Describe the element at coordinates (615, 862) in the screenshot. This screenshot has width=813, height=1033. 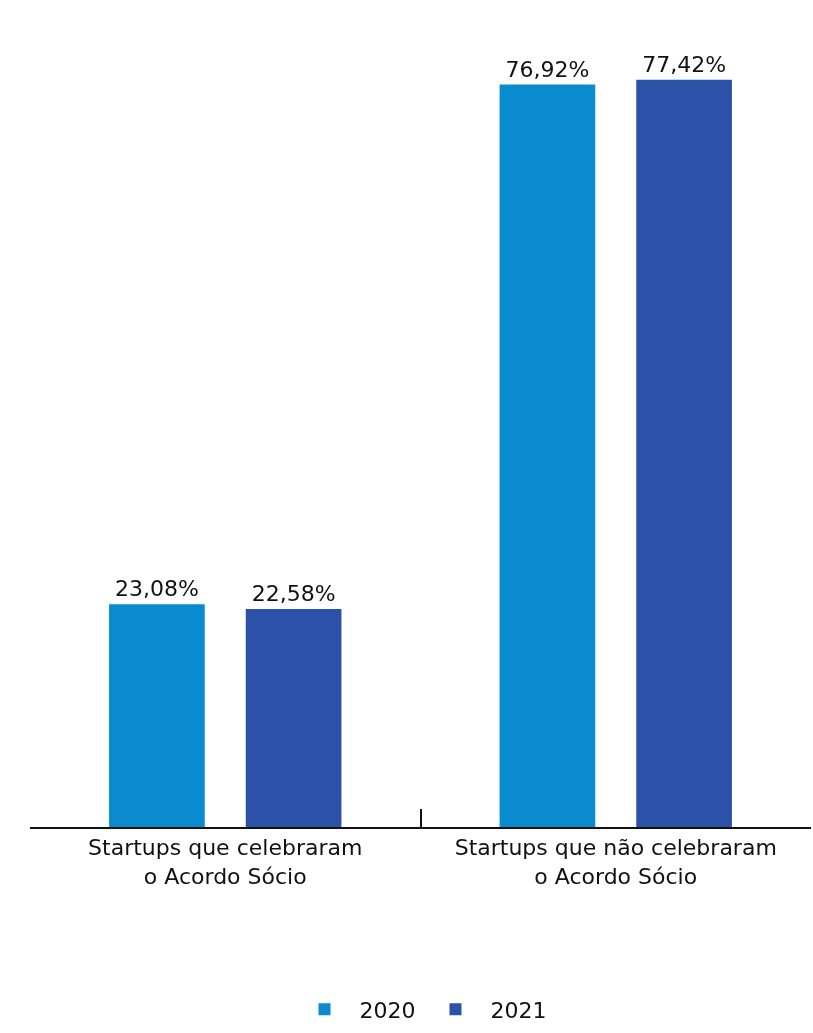
I see `x-tick-label: Startups que não celebraram o Acordo Sócio` at that location.